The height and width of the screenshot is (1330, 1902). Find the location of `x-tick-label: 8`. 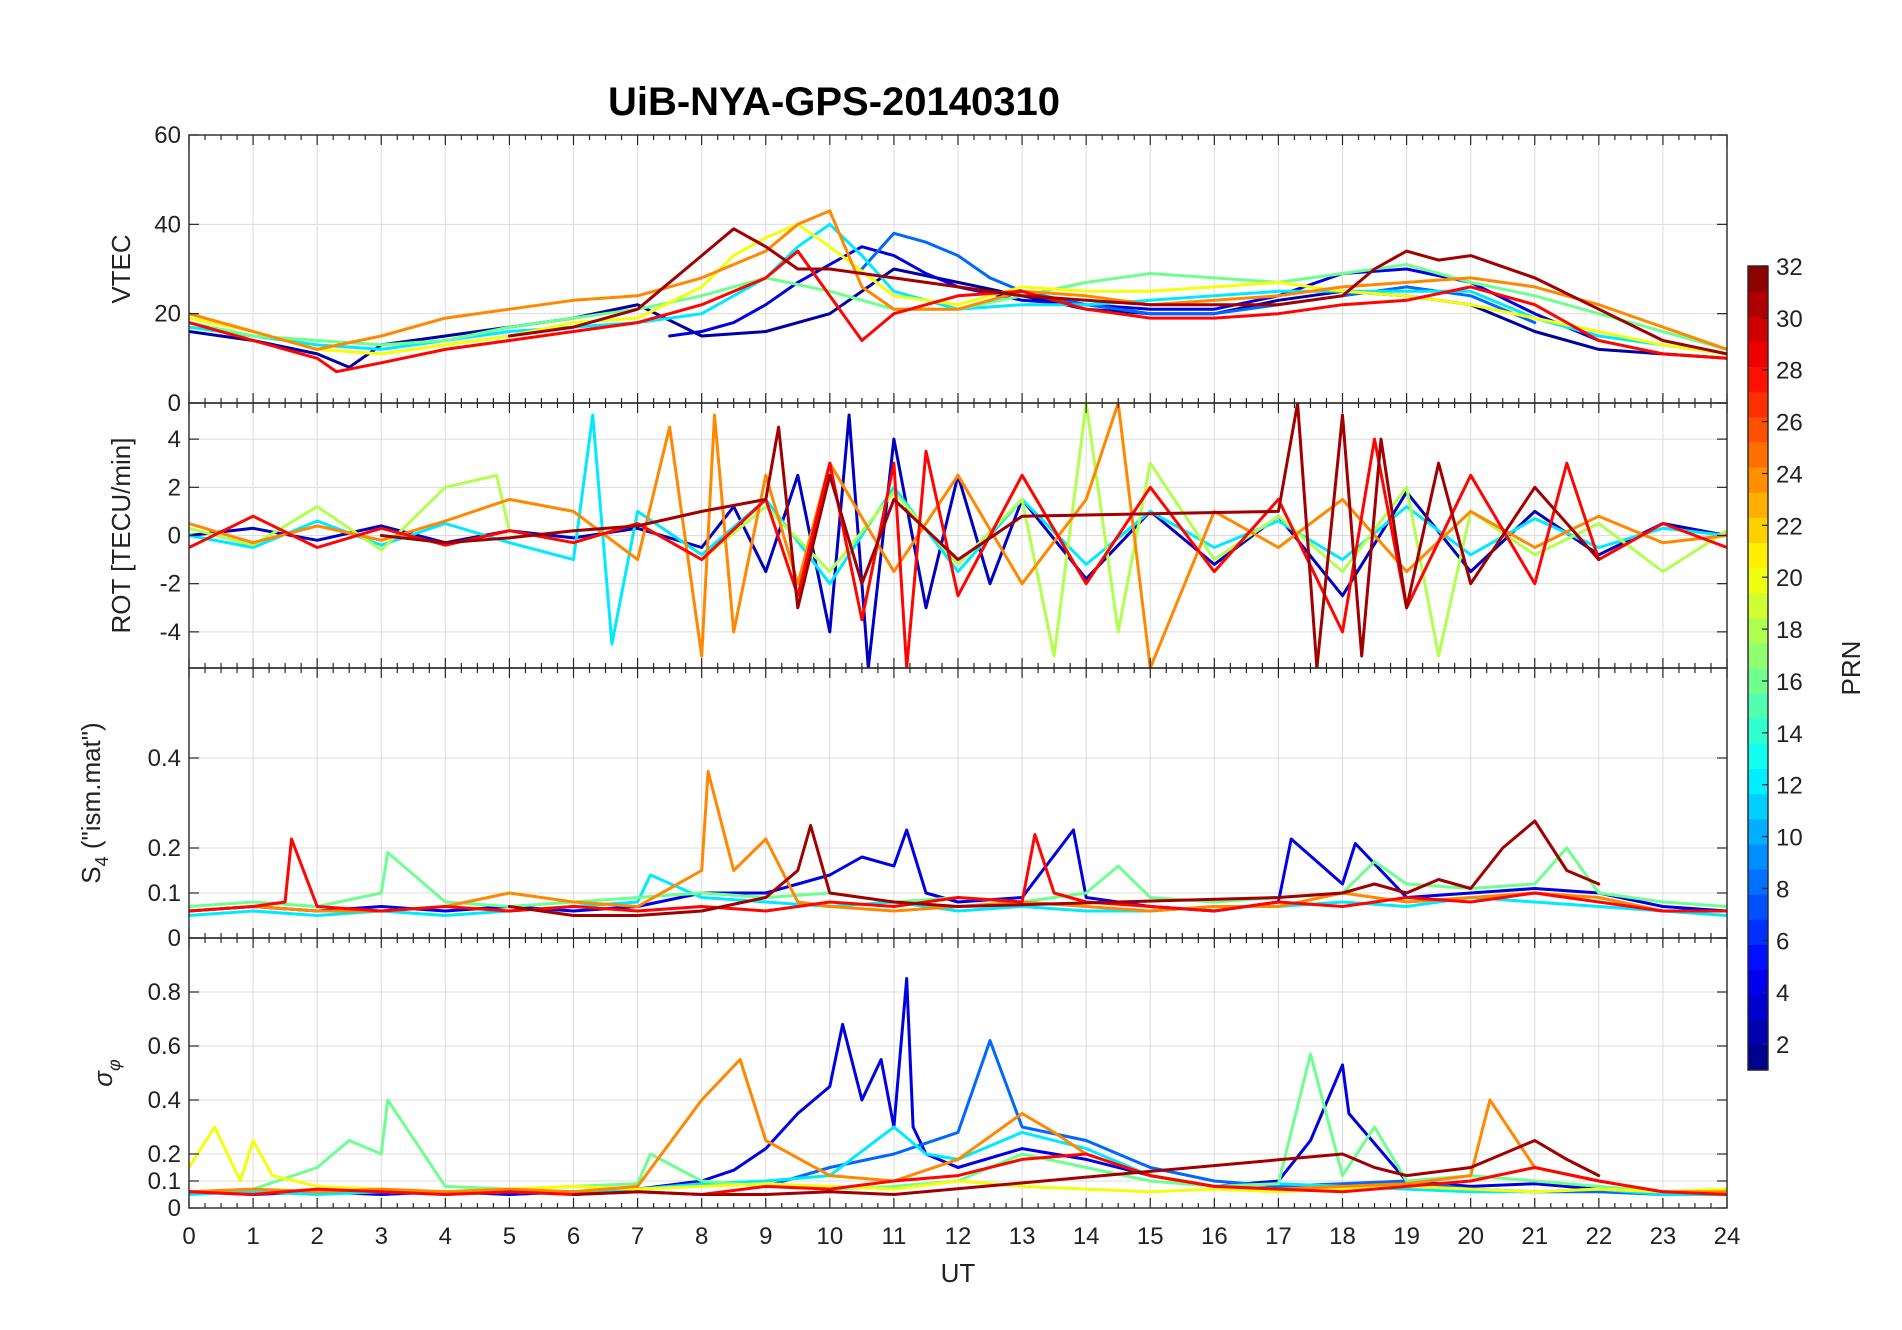

x-tick-label: 8 is located at coordinates (701, 1236).